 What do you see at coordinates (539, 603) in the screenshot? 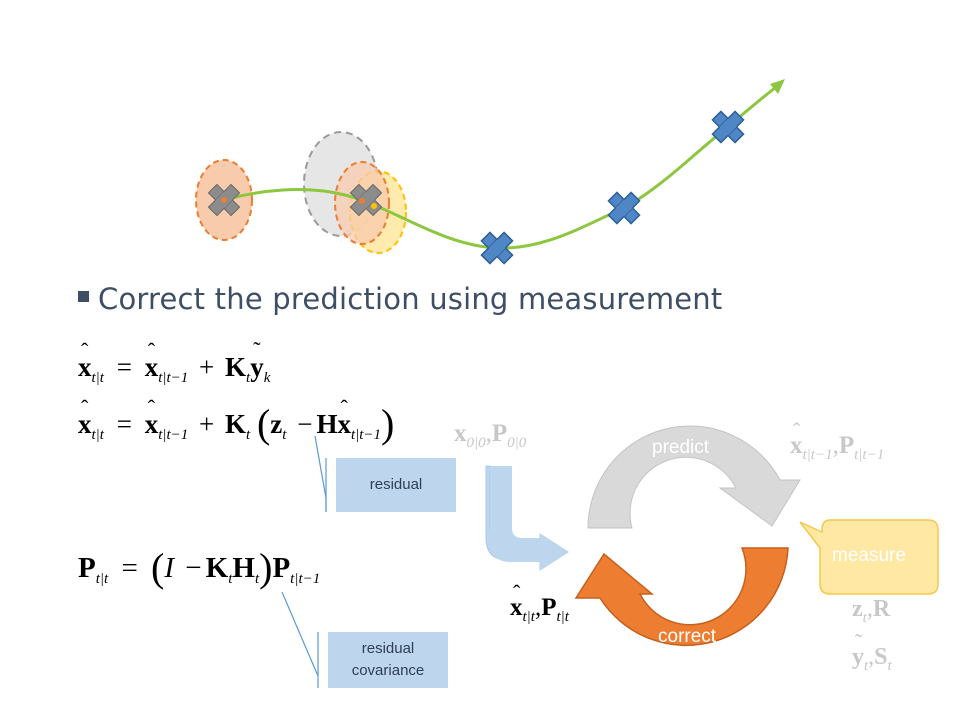
I see `corrected-state-label: xt|t,Pt|t` at bounding box center [539, 603].